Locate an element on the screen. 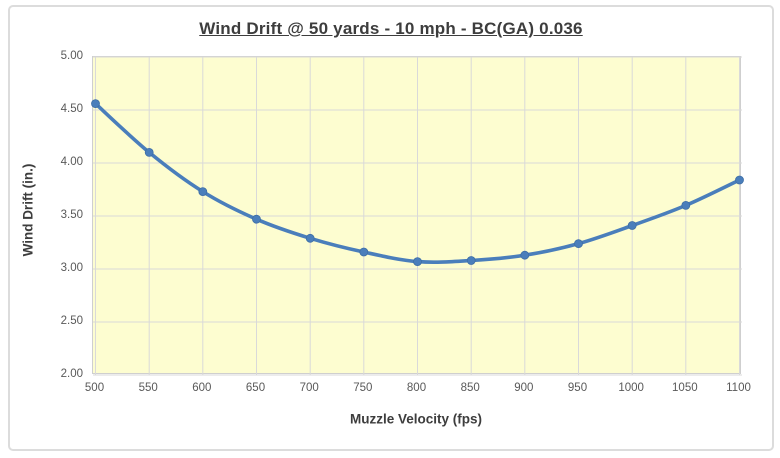  x-tick-label: 1050 is located at coordinates (685, 388).